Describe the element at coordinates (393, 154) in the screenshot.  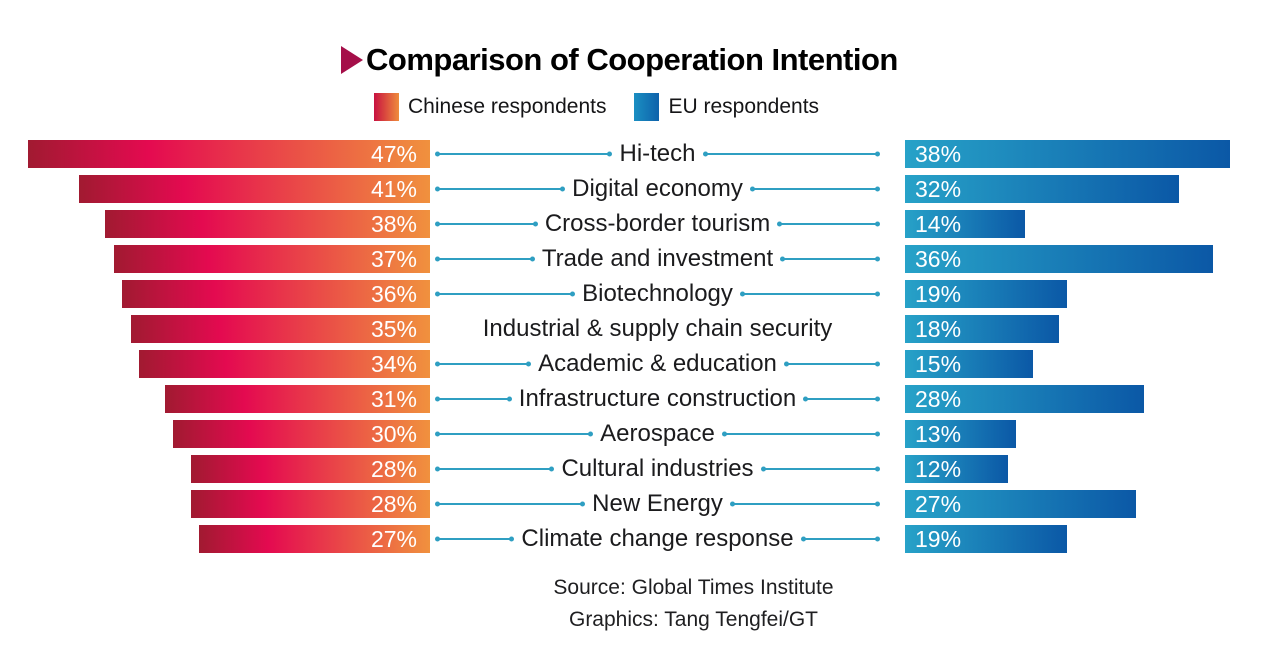
I see `chinese-value-label: 47%` at that location.